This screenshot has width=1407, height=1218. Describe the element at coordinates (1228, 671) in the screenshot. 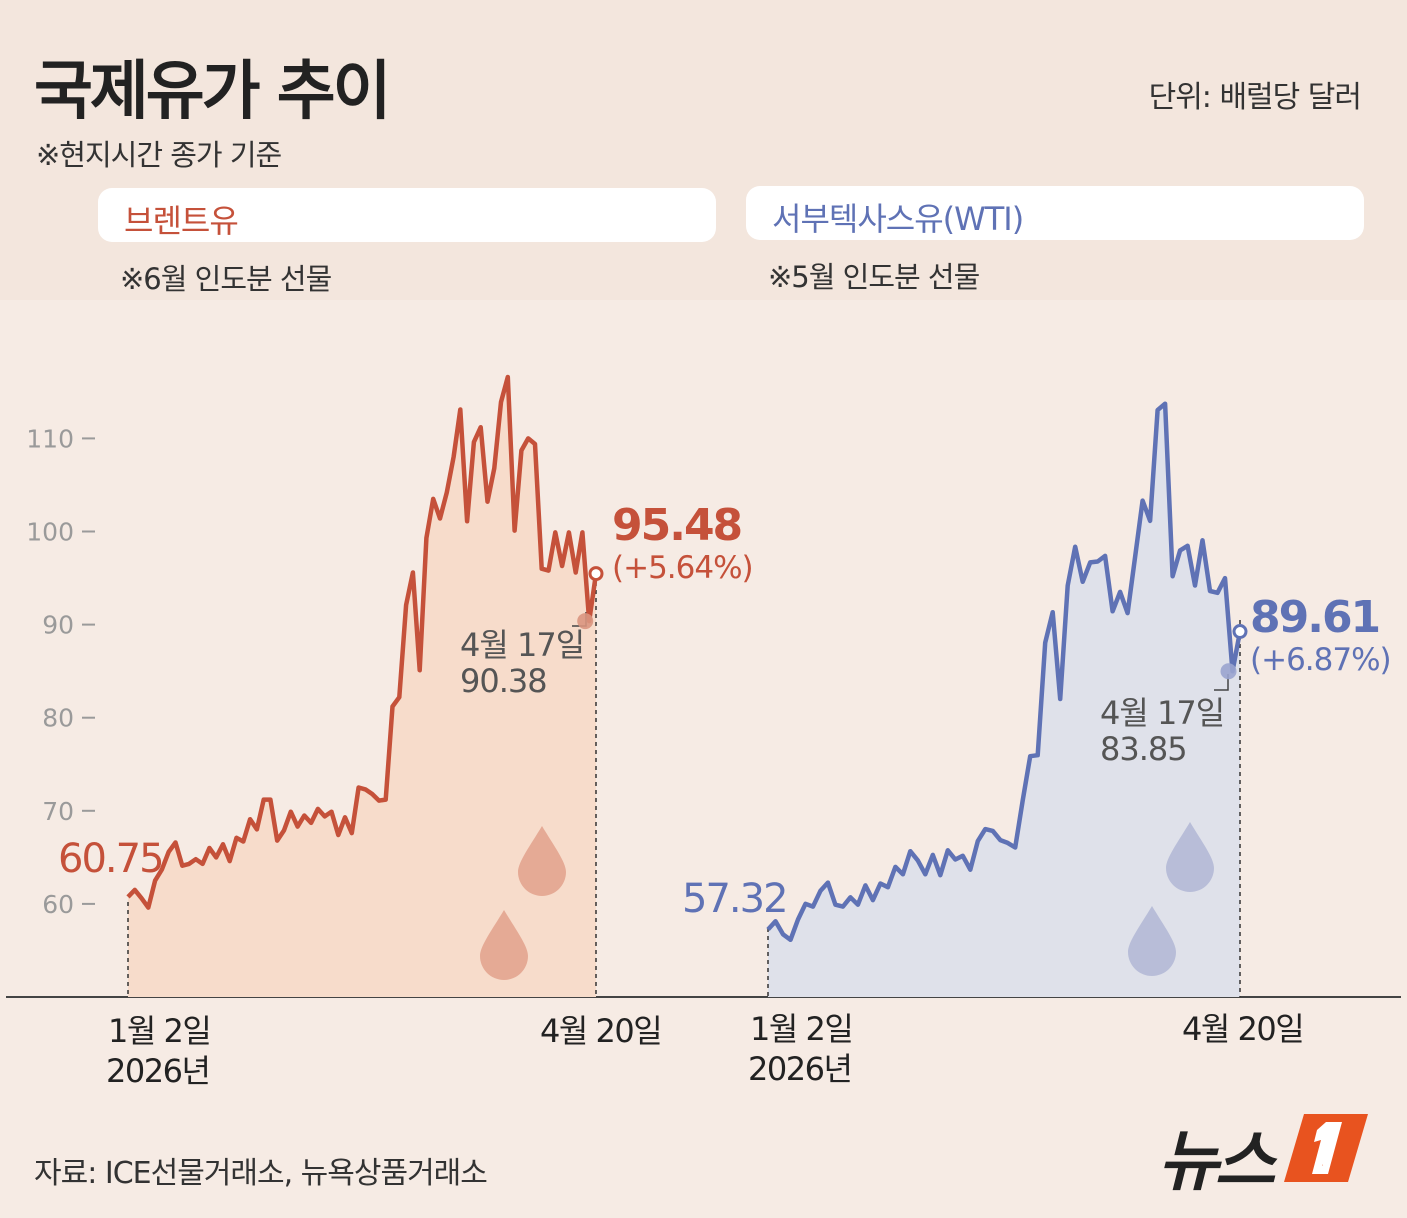

I see `wti-prev-point` at that location.